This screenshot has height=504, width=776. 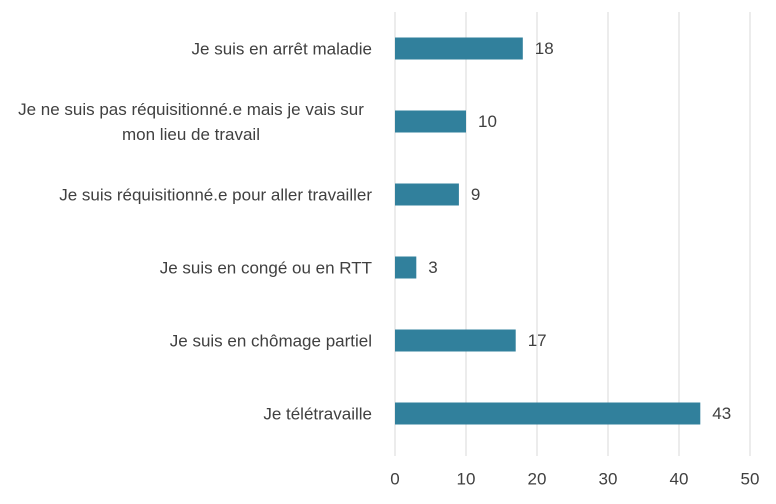 I want to click on x-tick-label: 40, so click(x=679, y=478).